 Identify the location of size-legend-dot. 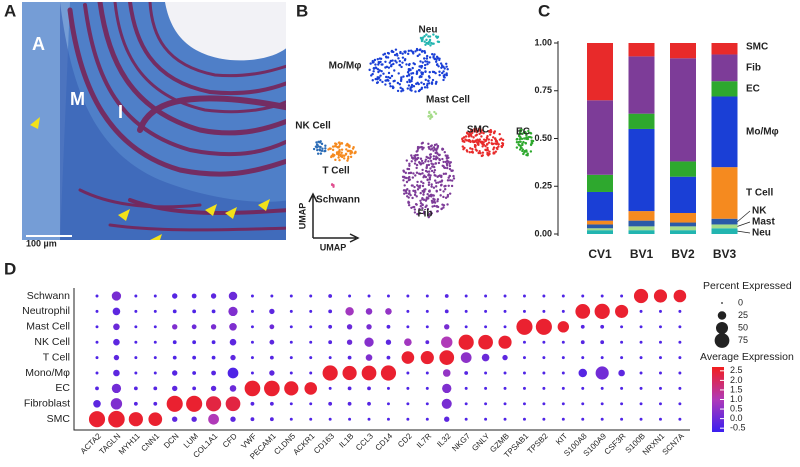
(722, 340).